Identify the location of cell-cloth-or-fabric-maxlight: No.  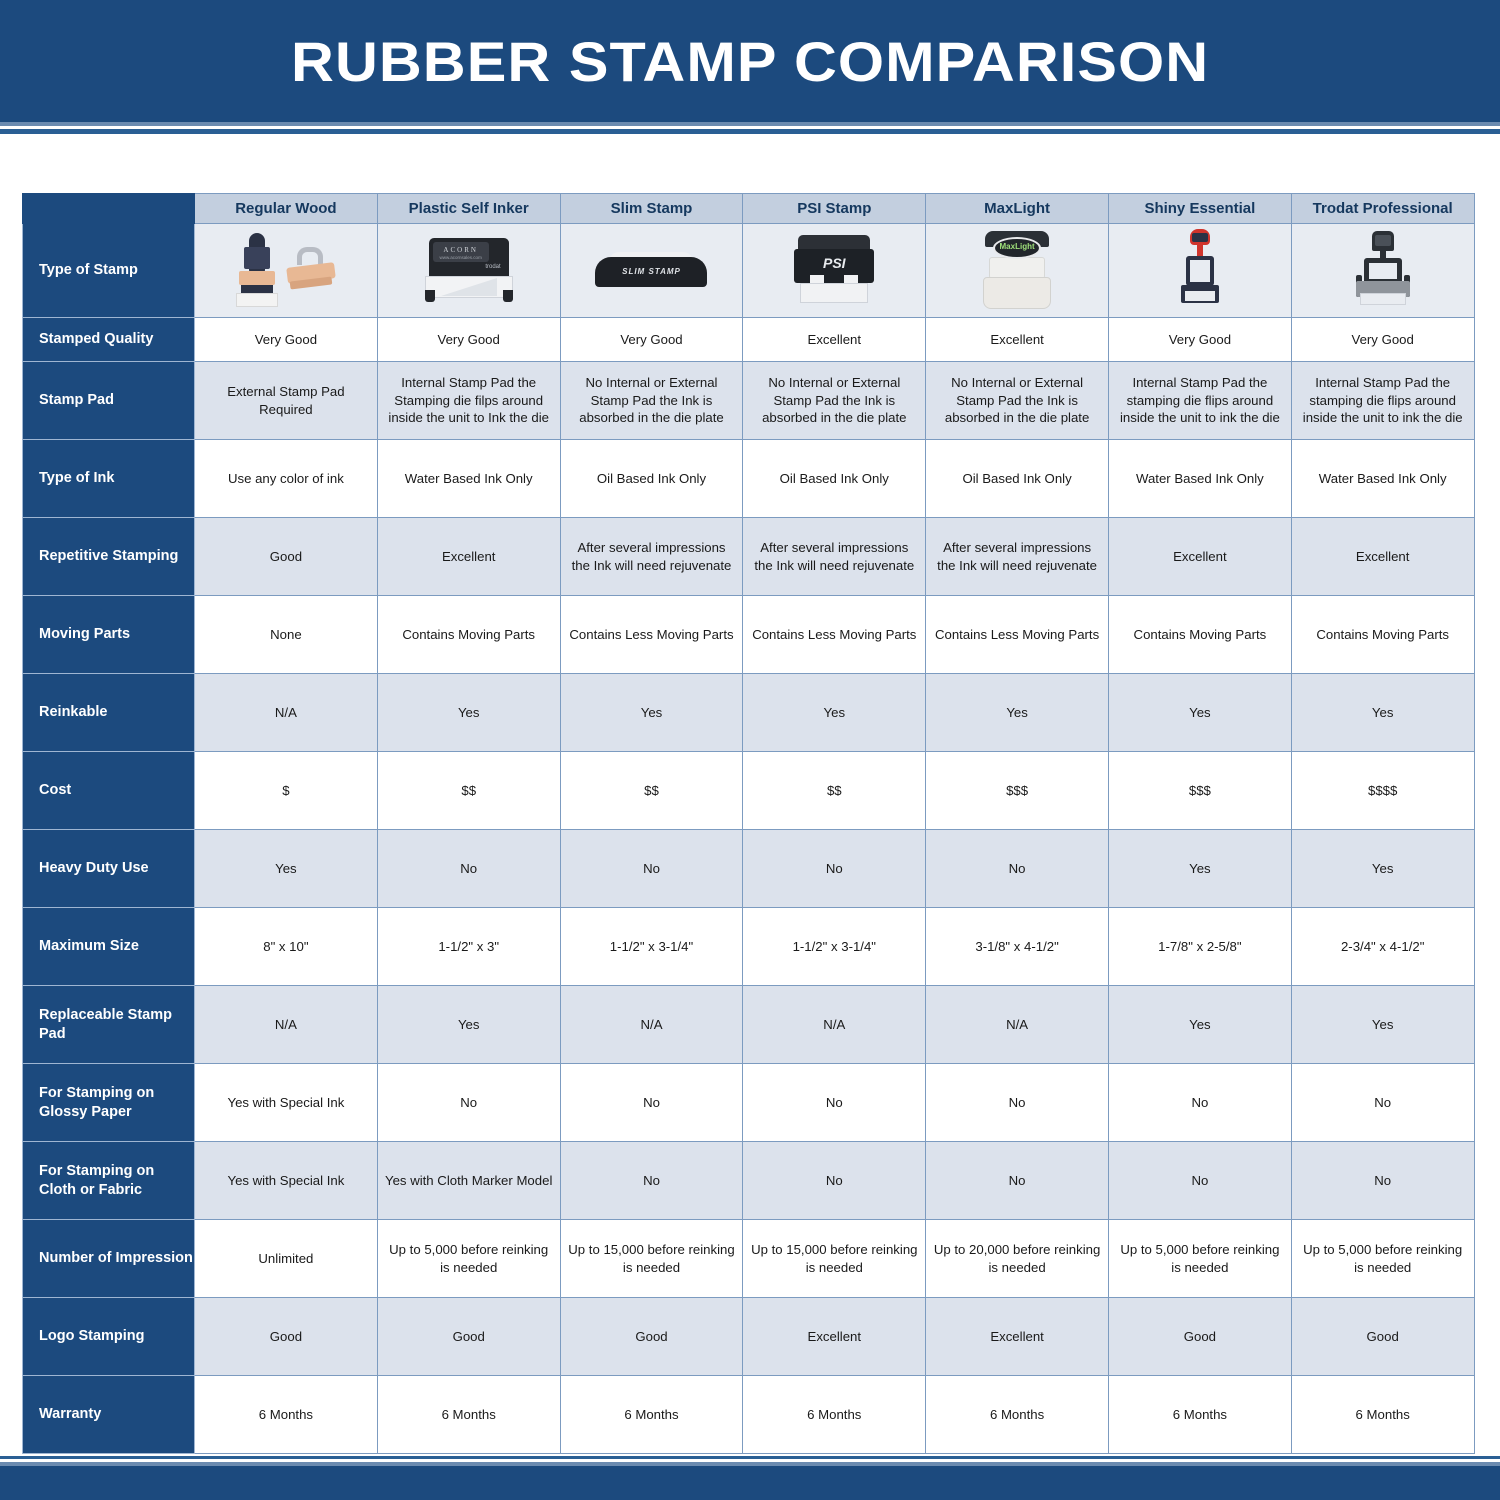
(1017, 1180).